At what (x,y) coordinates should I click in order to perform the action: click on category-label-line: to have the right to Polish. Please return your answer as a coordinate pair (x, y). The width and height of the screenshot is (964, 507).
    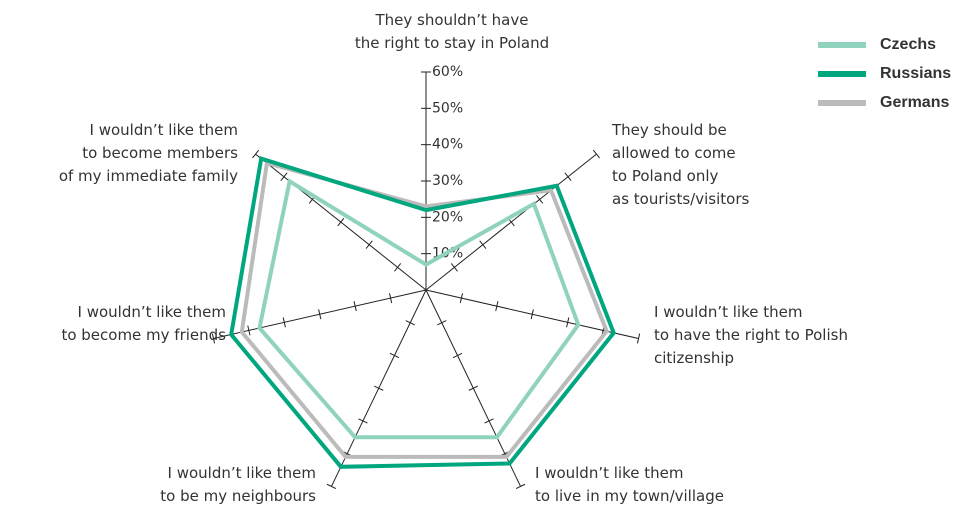
    Looking at the image, I should click on (751, 335).